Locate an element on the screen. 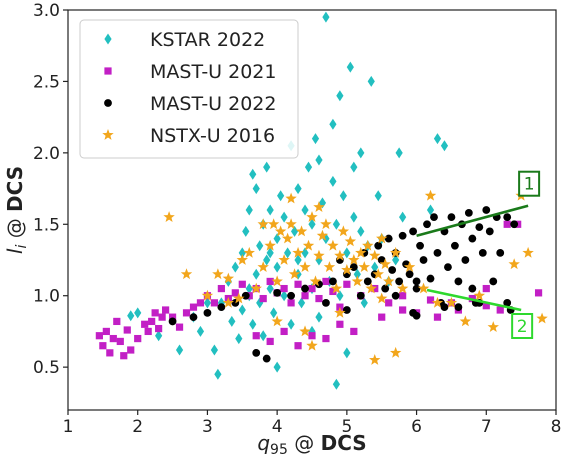 The height and width of the screenshot is (461, 562). legend-label: MAST-U 2021 is located at coordinates (213, 72).